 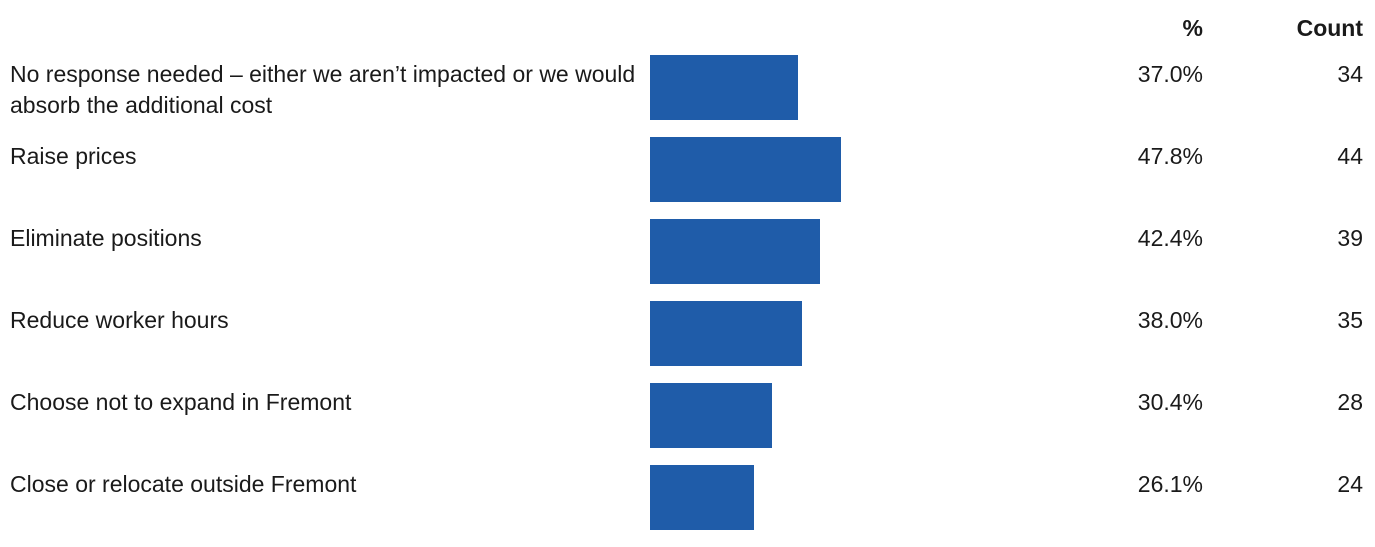 What do you see at coordinates (1350, 156) in the screenshot?
I see `count-value: 44` at bounding box center [1350, 156].